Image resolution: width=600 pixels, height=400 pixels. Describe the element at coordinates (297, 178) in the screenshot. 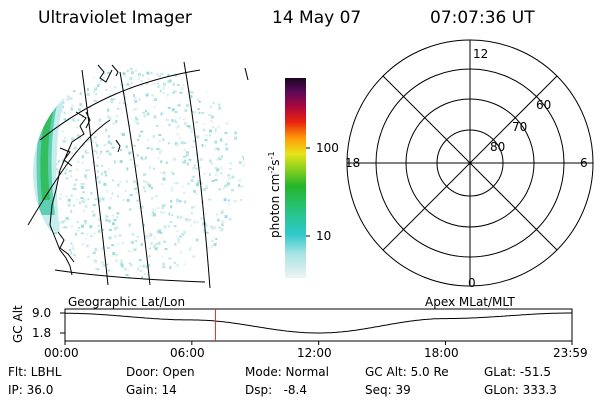

I see `colorbar` at that location.